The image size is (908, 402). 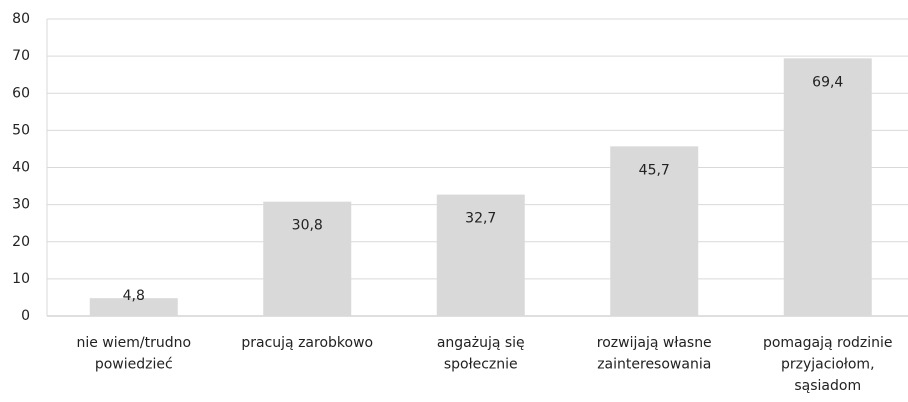 What do you see at coordinates (481, 365) in the screenshot?
I see `x-tick-label: społecznie` at bounding box center [481, 365].